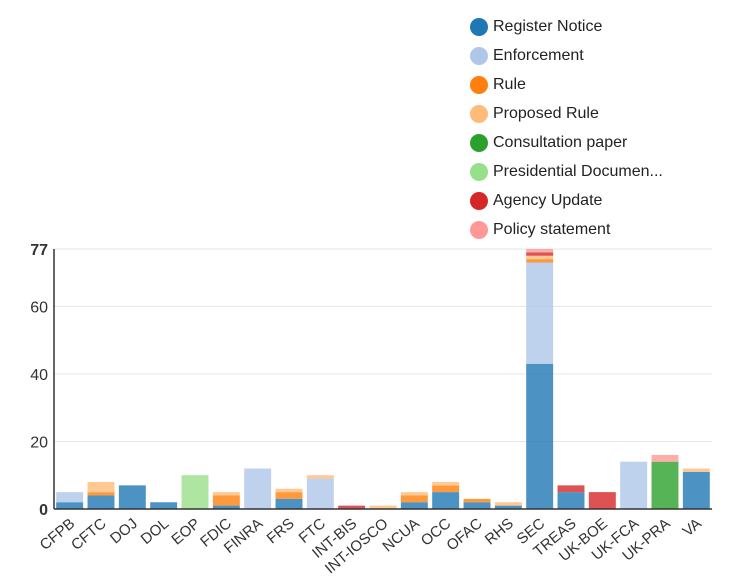 The image size is (736, 587). What do you see at coordinates (566, 84) in the screenshot?
I see `legend-item: Rule` at bounding box center [566, 84].